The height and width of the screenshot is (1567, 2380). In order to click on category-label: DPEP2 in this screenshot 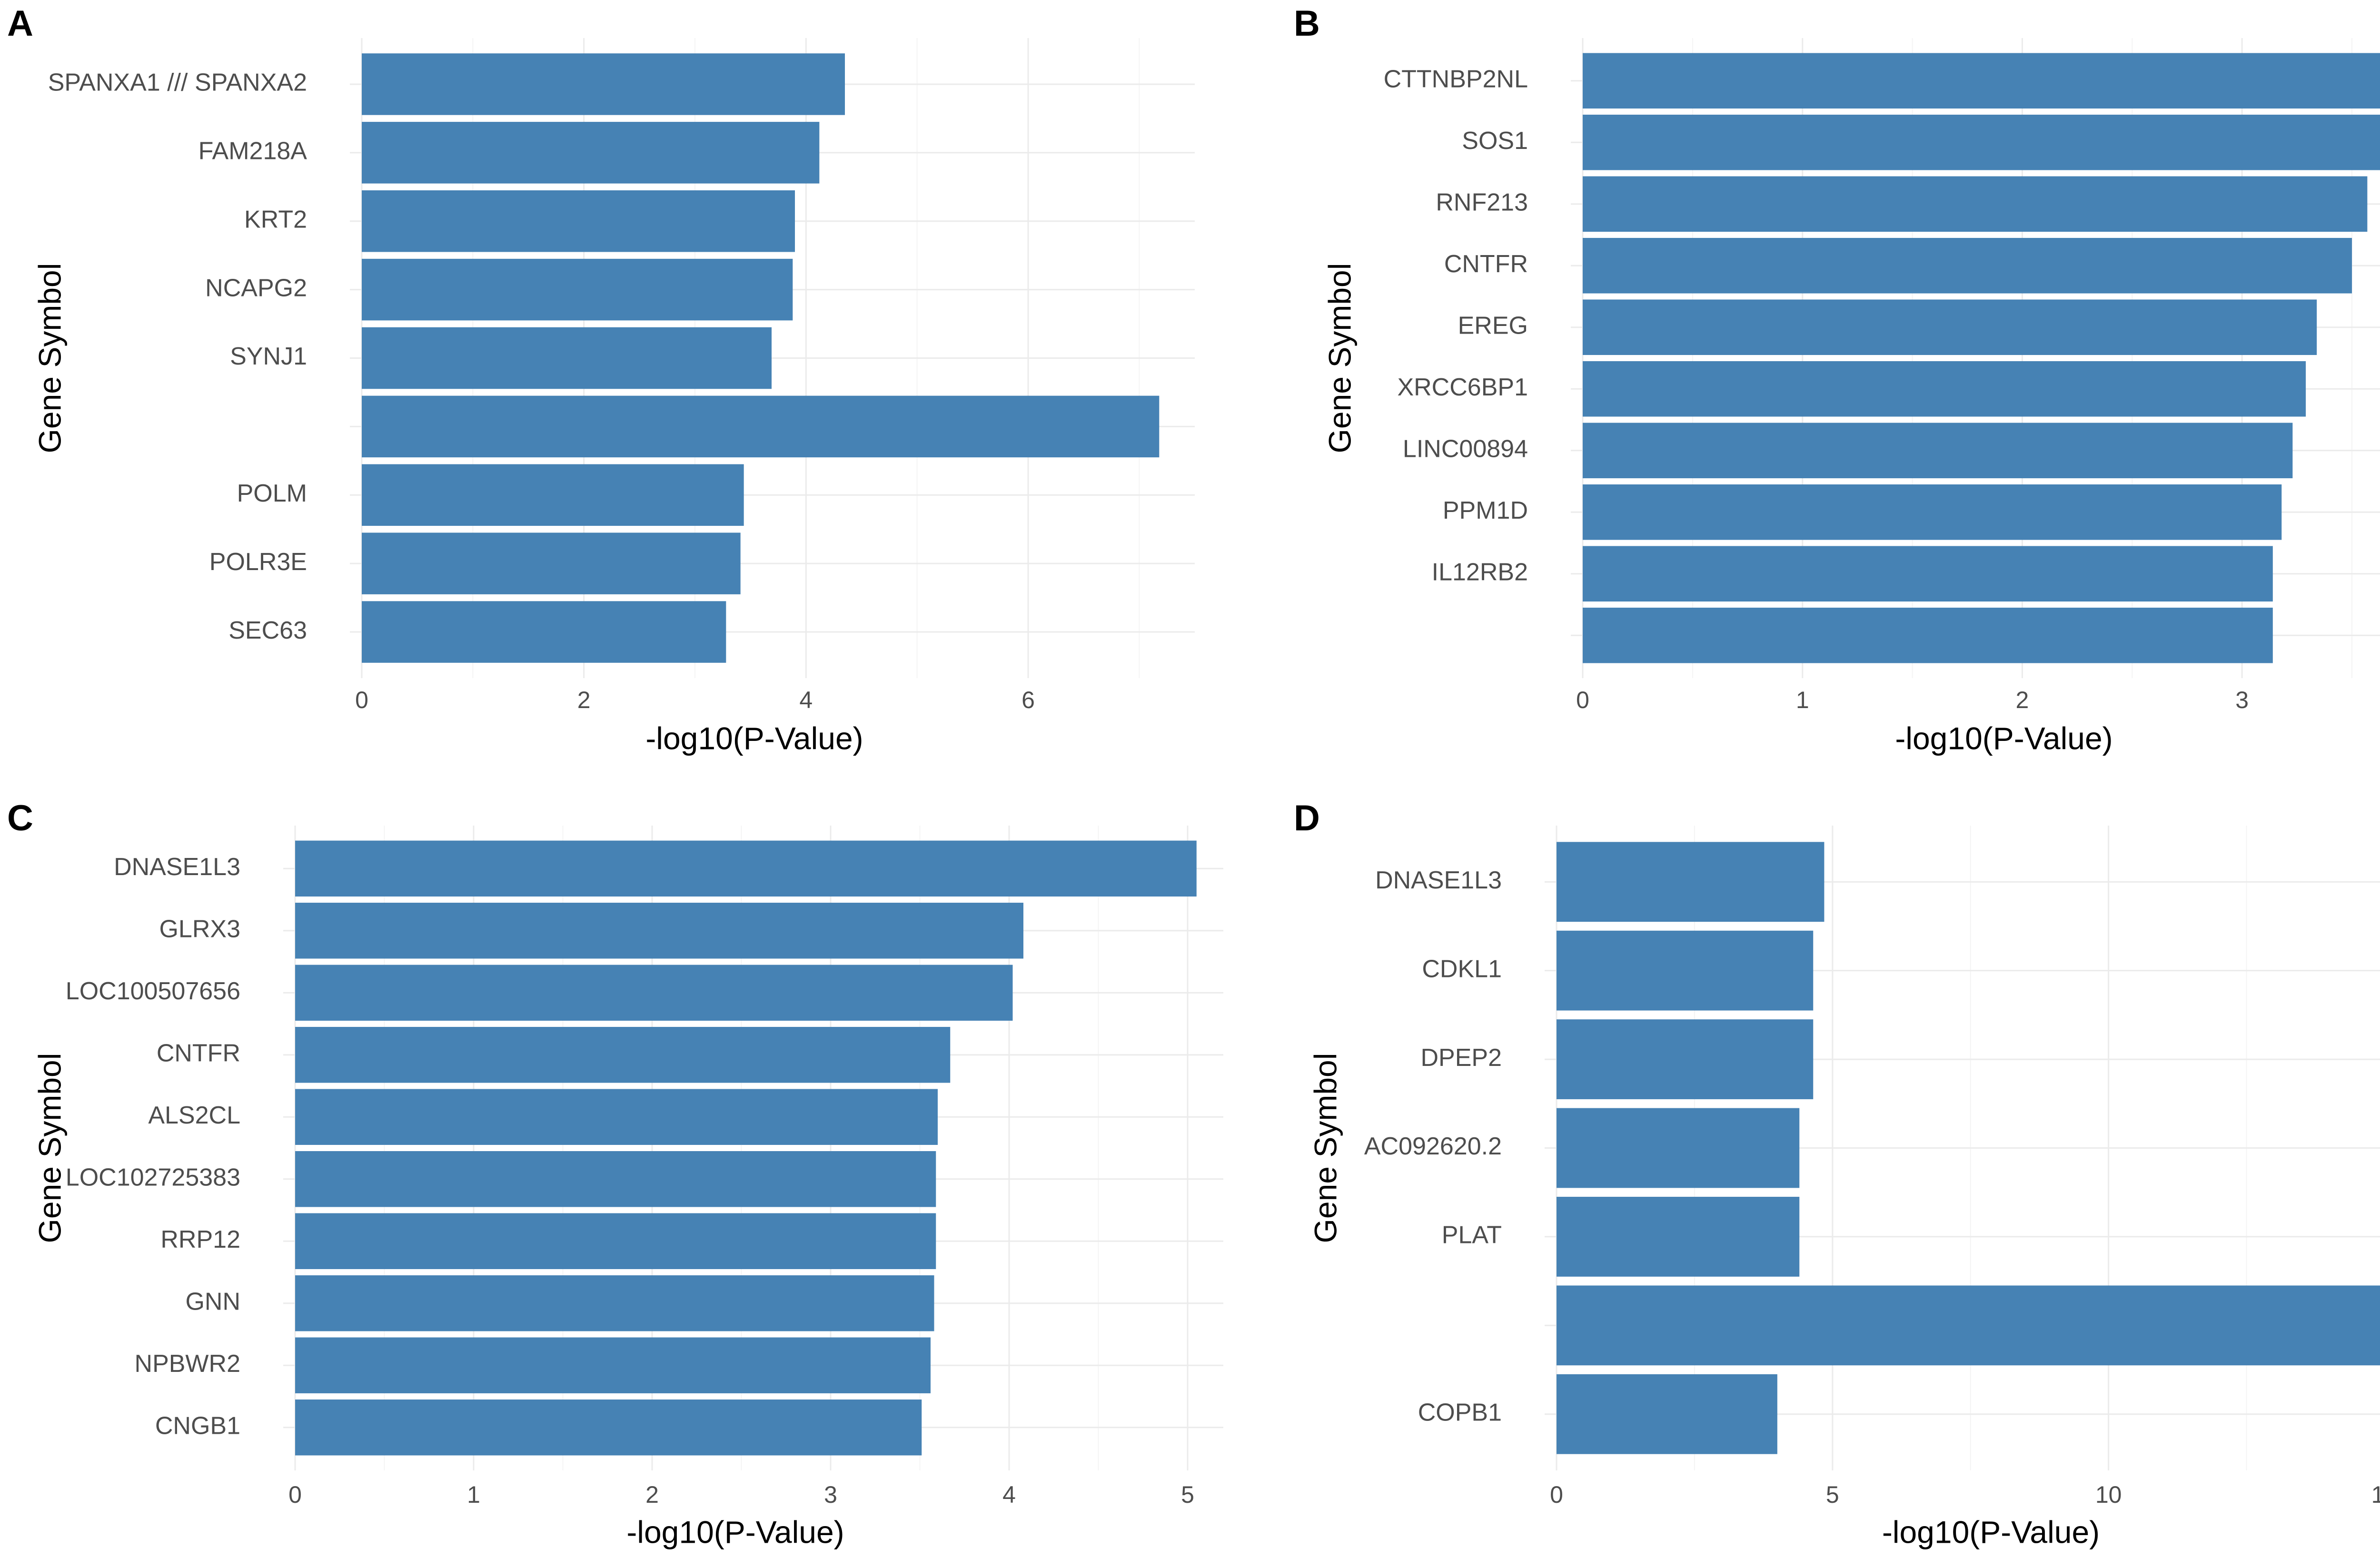, I will do `click(1461, 1058)`.